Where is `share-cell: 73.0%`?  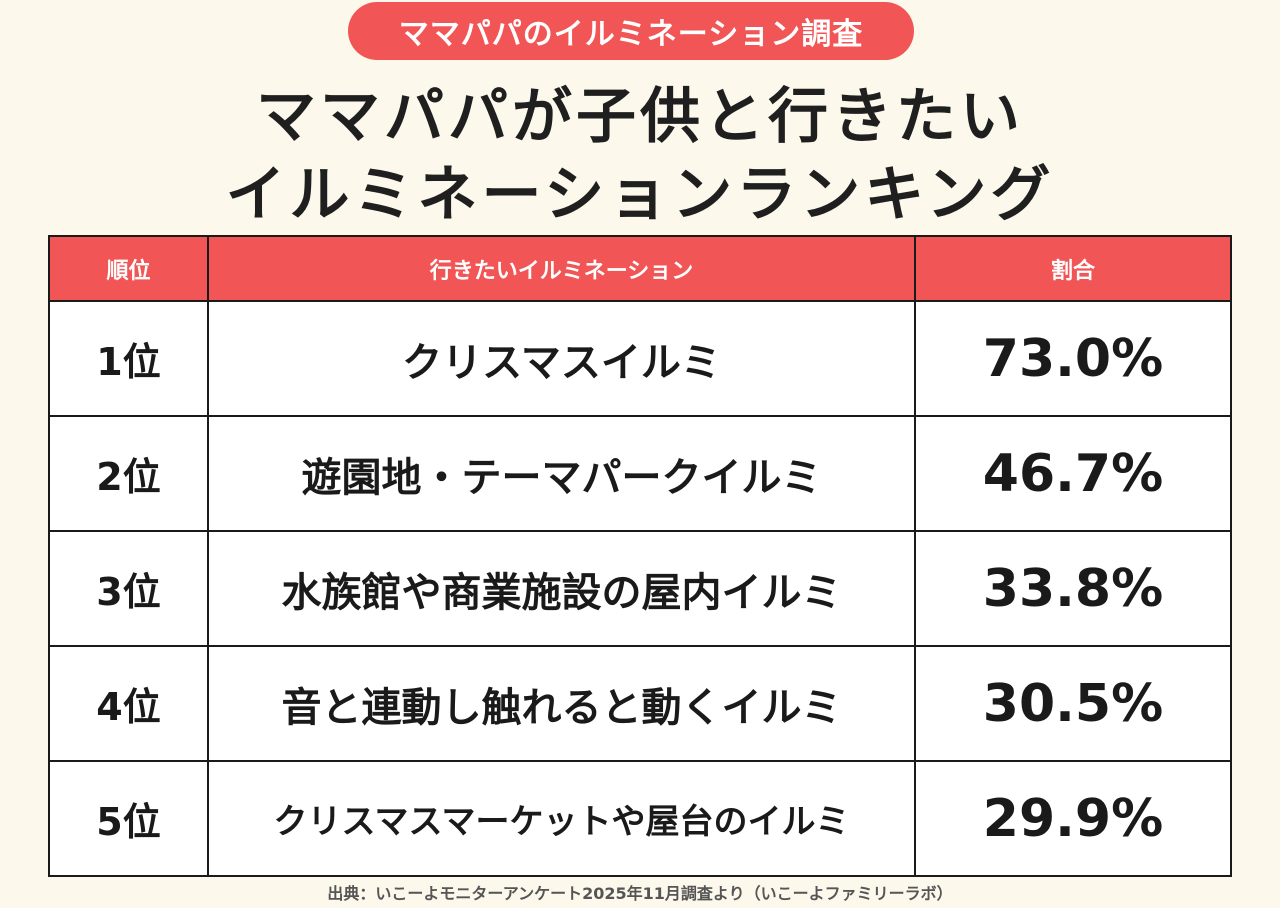
share-cell: 73.0% is located at coordinates (1073, 358).